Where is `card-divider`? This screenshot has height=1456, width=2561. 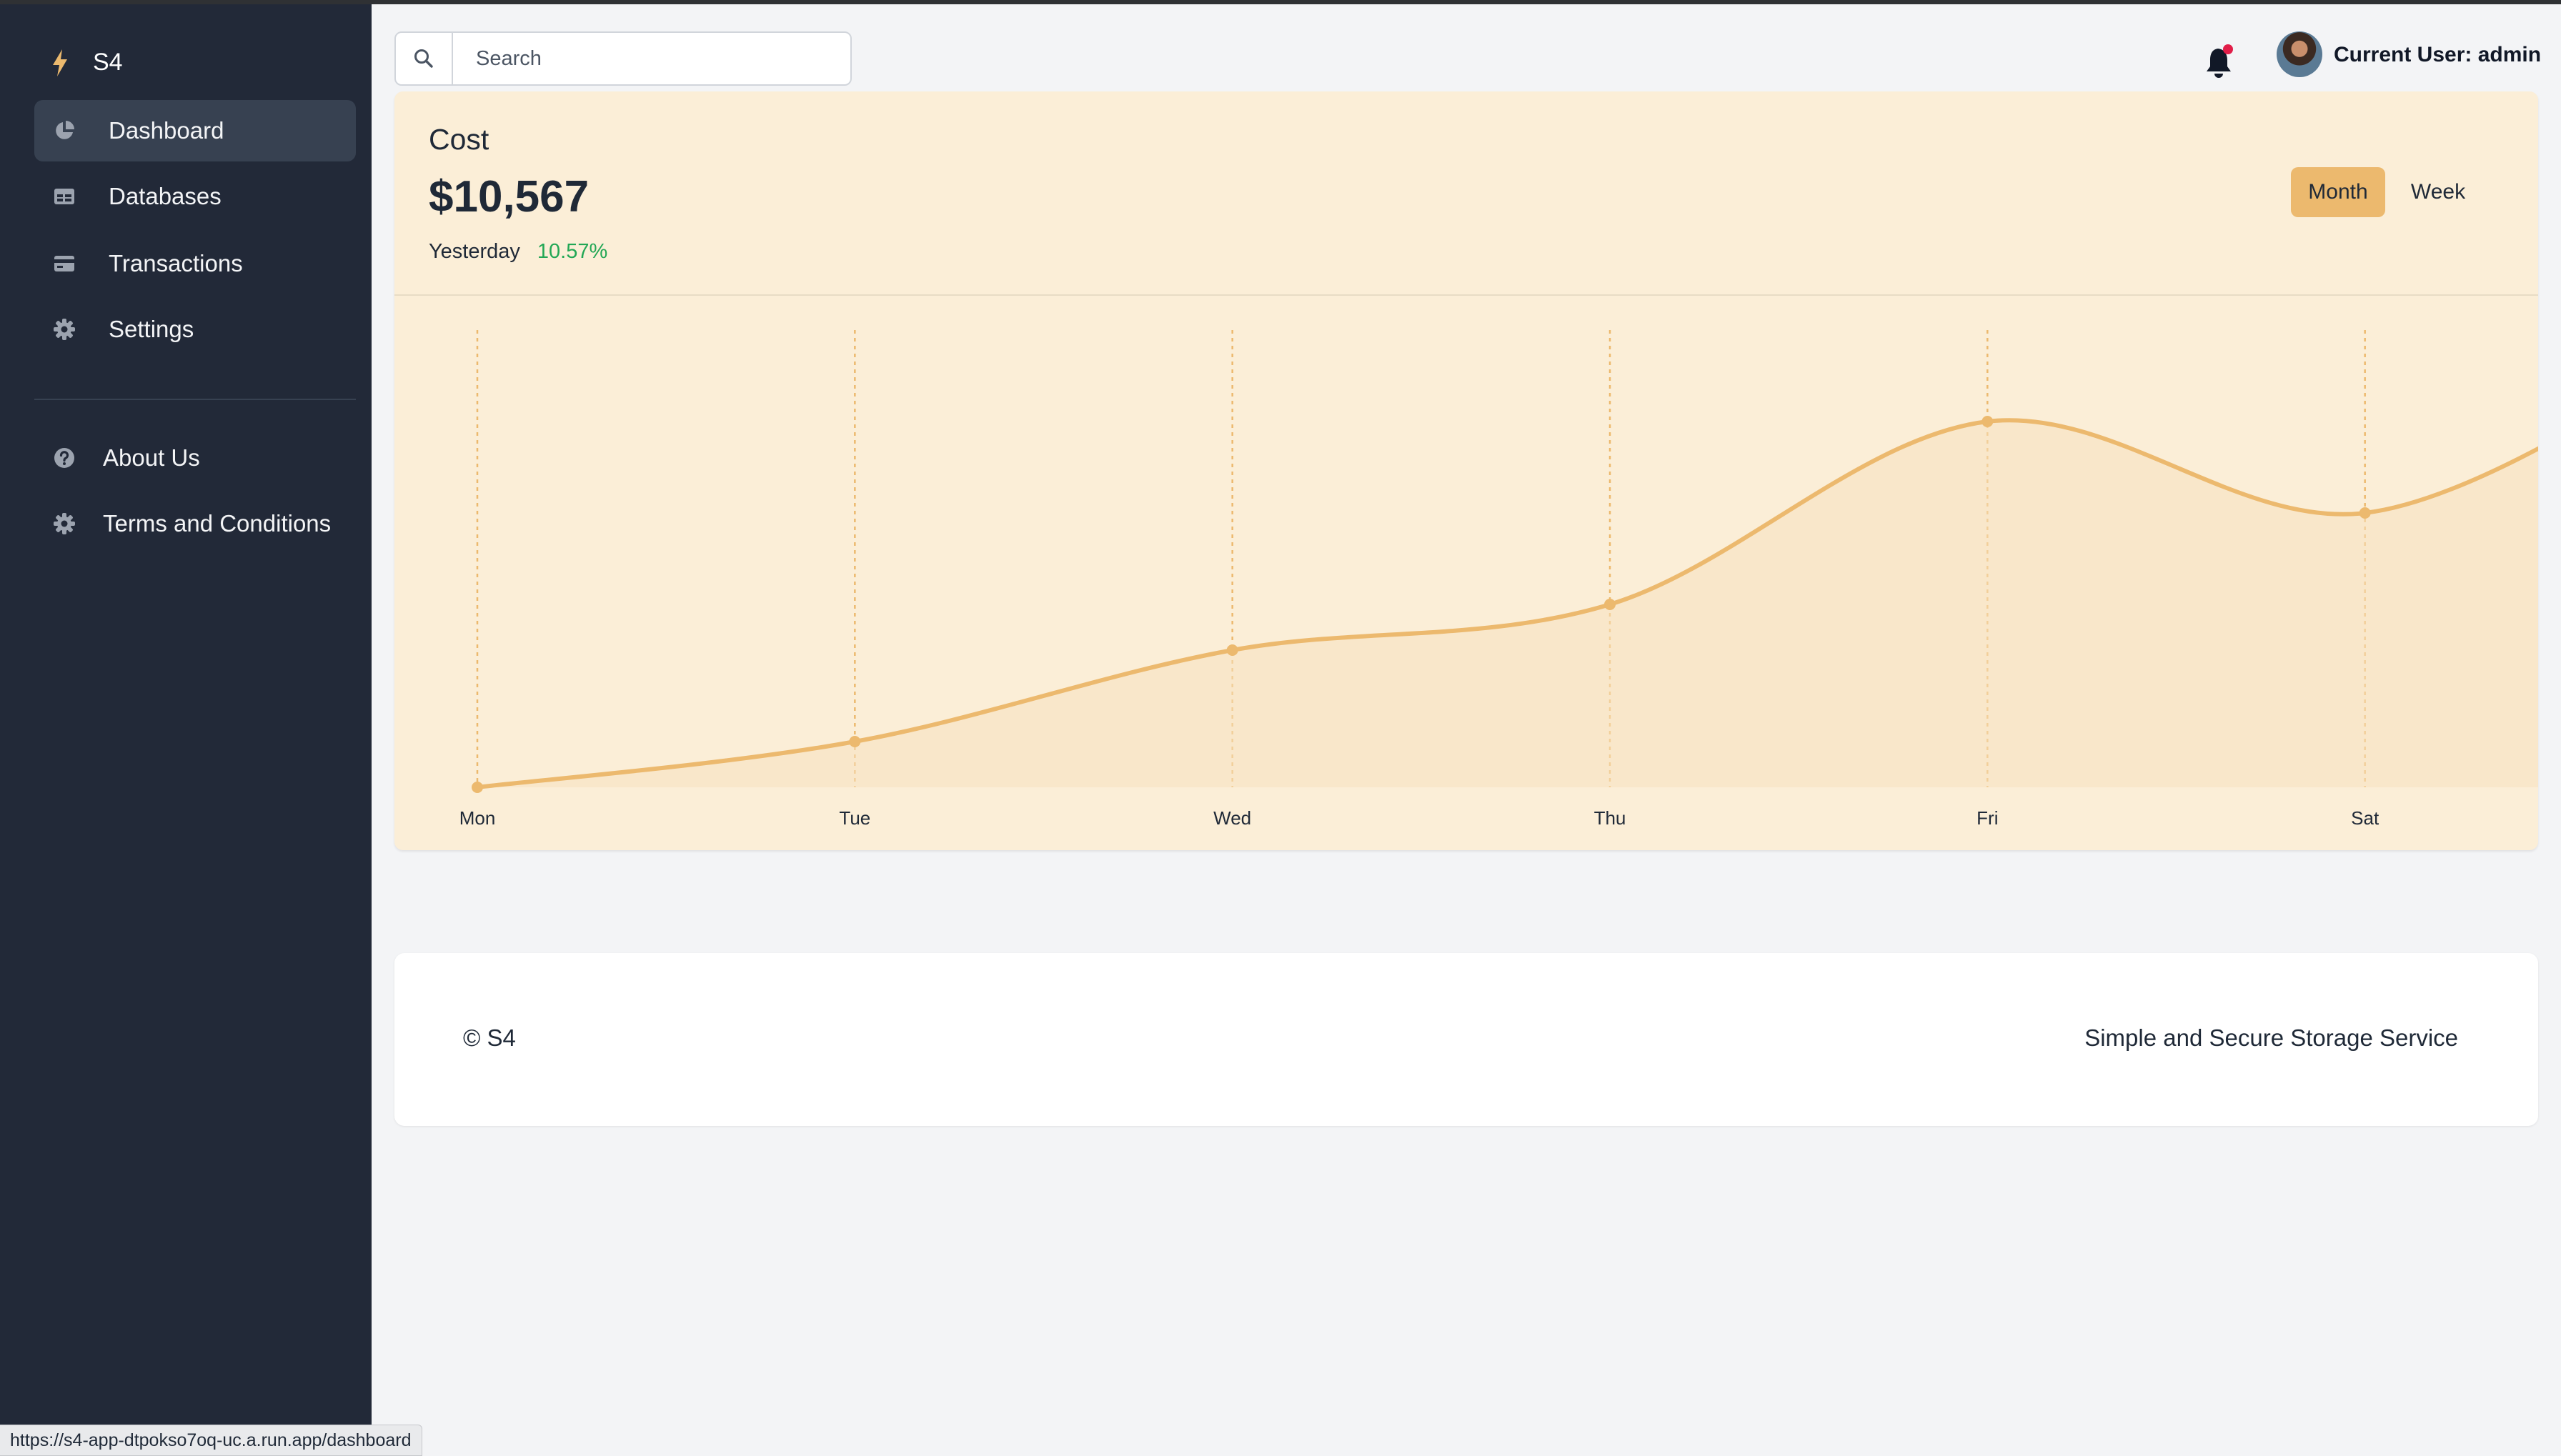 card-divider is located at coordinates (1466, 295).